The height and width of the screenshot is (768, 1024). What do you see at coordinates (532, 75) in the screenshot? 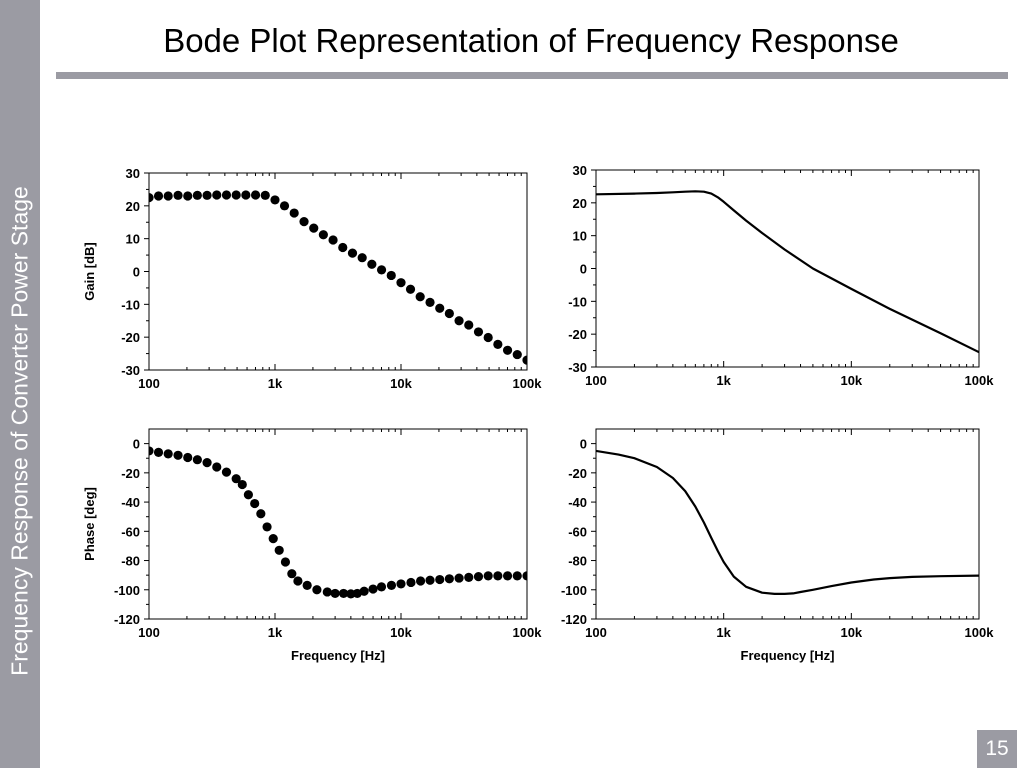
I see `title-rule` at bounding box center [532, 75].